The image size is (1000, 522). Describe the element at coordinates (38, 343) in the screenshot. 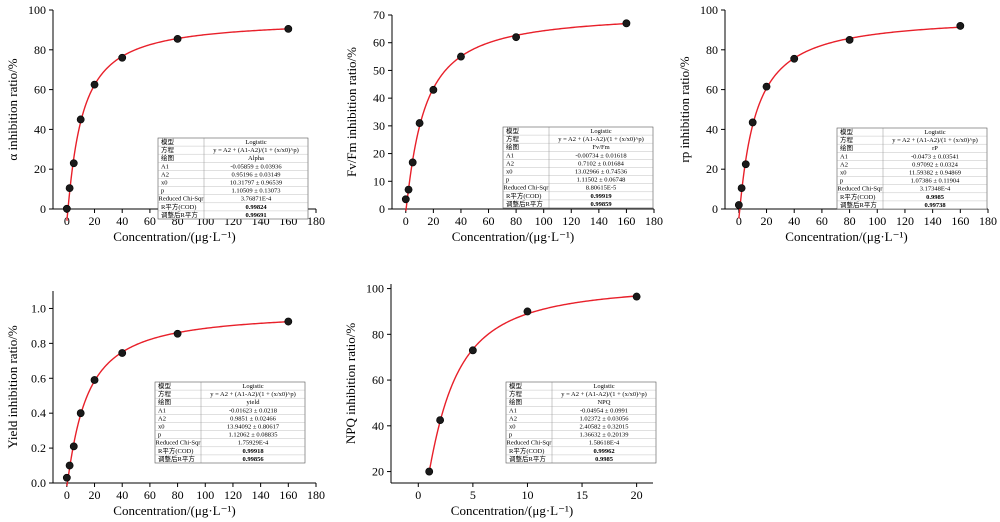

I see `y-tick-label: 0.8` at that location.